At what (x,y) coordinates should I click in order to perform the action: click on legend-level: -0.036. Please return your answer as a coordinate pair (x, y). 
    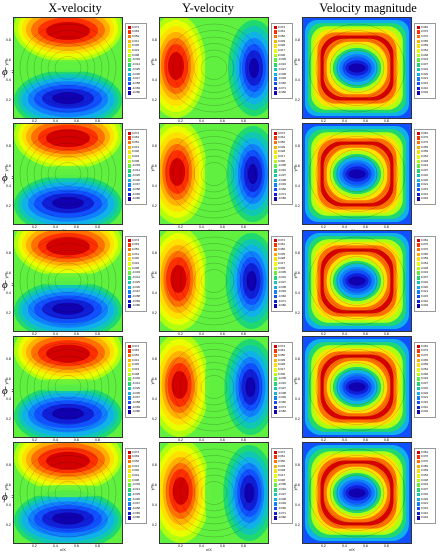
    Looking at the image, I should click on (136, 73).